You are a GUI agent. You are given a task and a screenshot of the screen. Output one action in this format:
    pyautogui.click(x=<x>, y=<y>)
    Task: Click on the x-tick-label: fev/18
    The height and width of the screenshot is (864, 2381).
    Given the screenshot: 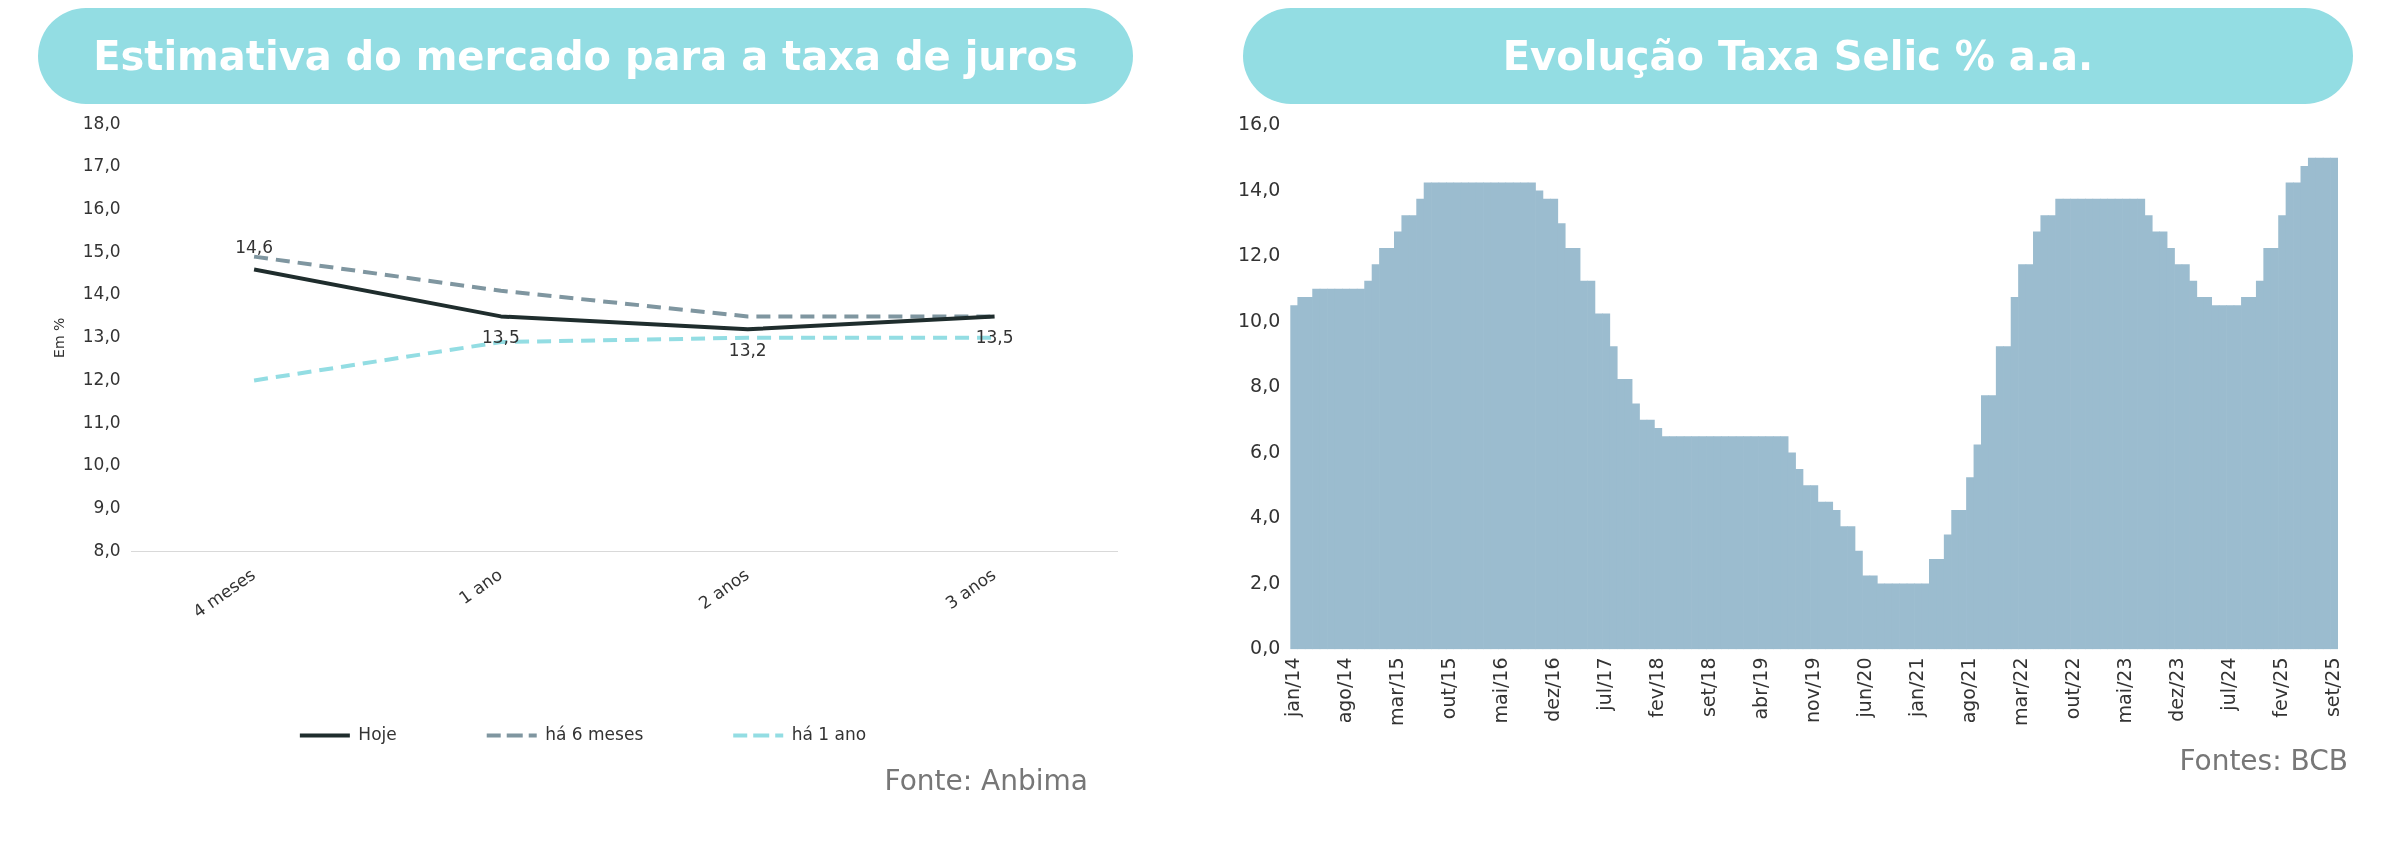 What is the action you would take?
    pyautogui.click(x=1656, y=687)
    